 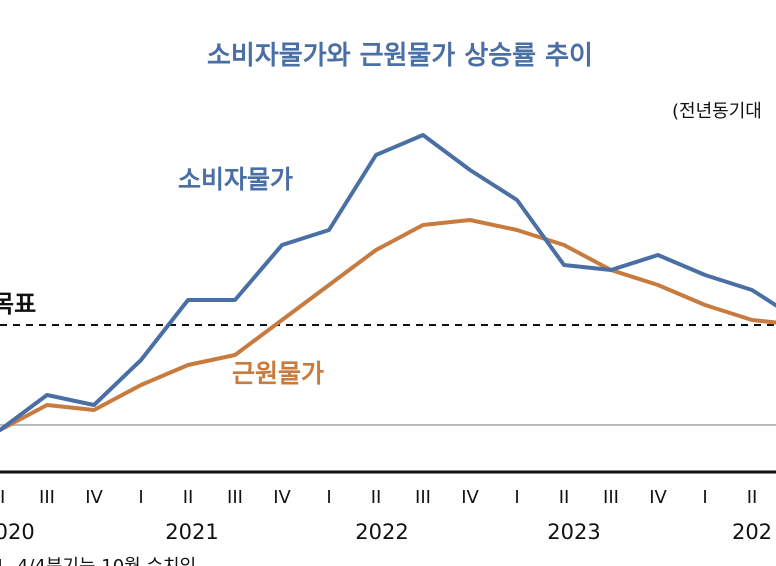 What do you see at coordinates (191, 532) in the screenshot?
I see `x-year-label: 2021` at bounding box center [191, 532].